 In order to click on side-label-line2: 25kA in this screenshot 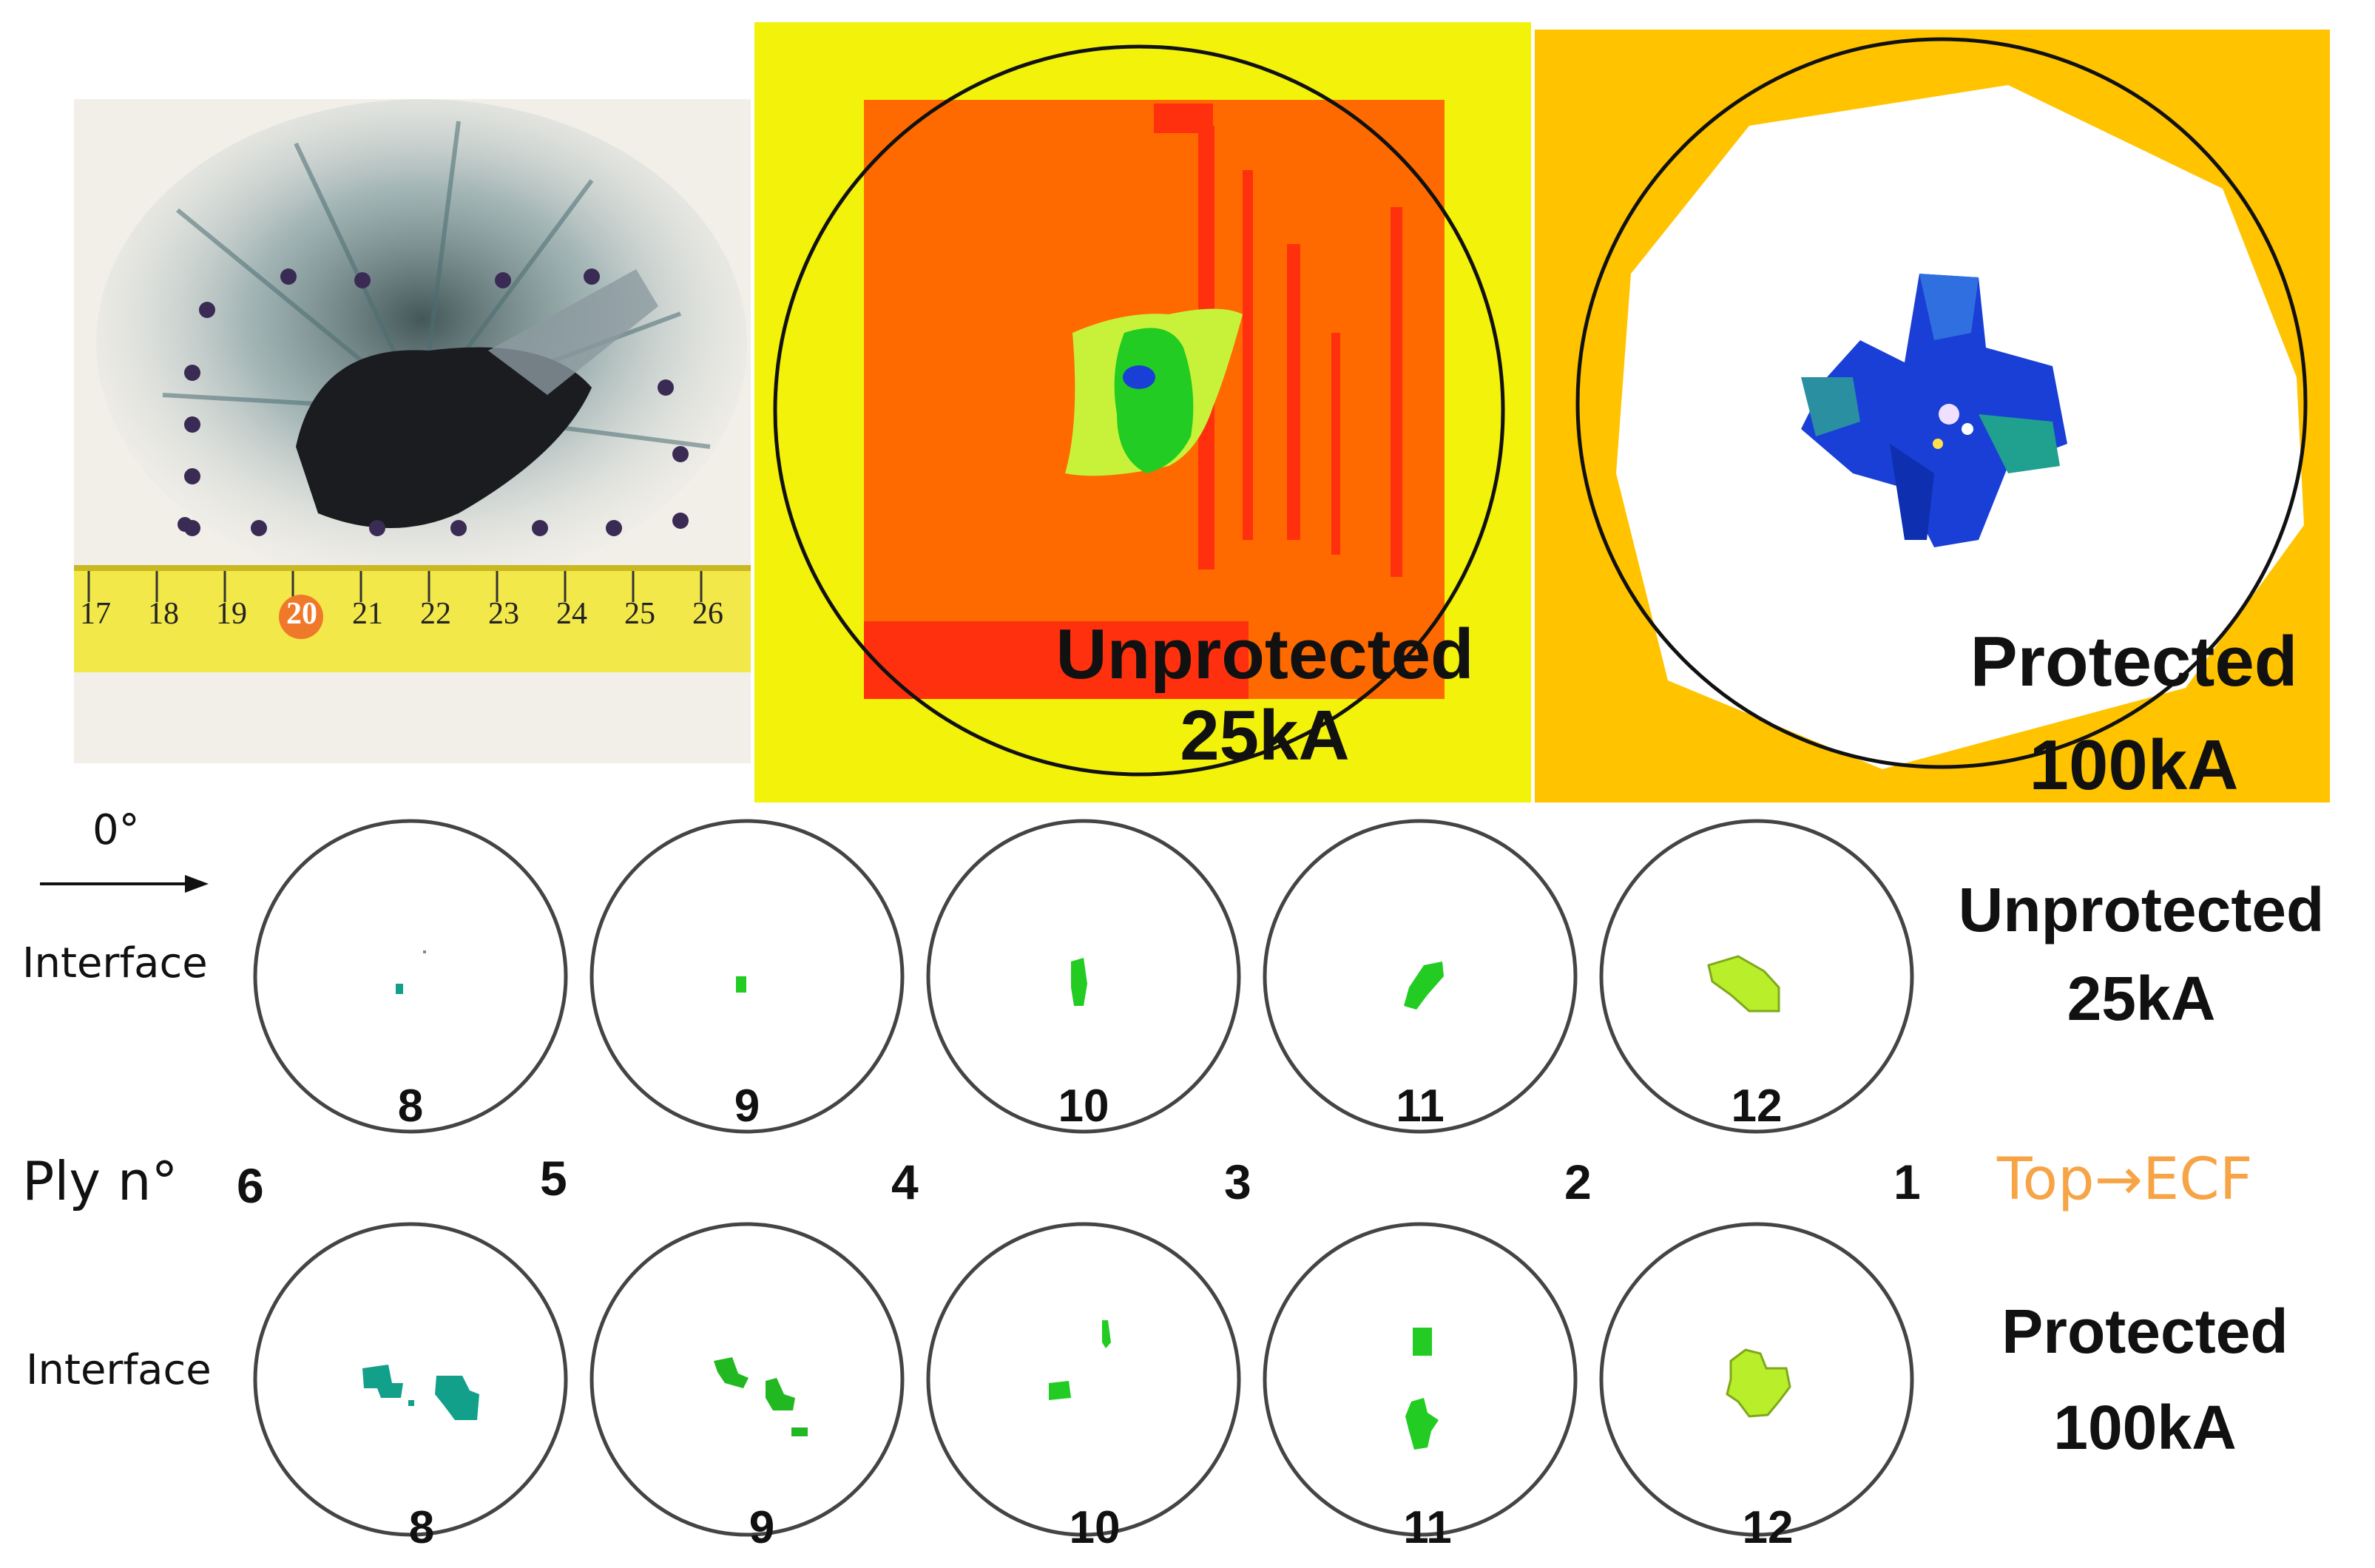, I will do `click(2141, 998)`.